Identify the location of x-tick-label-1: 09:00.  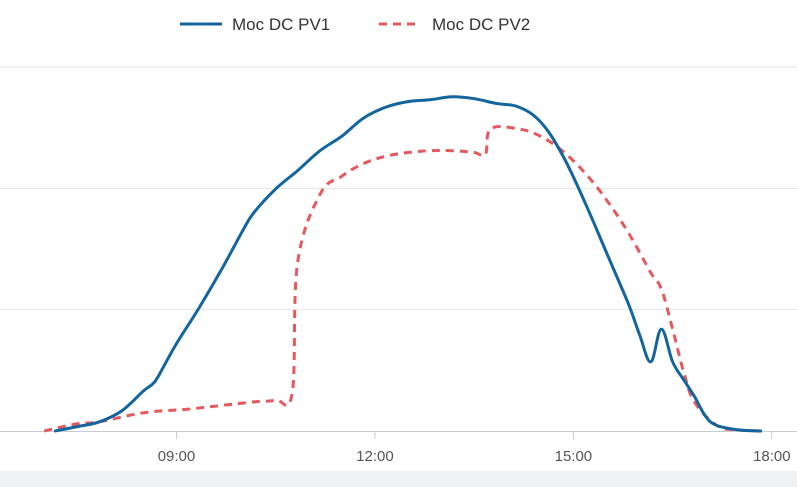
(177, 456).